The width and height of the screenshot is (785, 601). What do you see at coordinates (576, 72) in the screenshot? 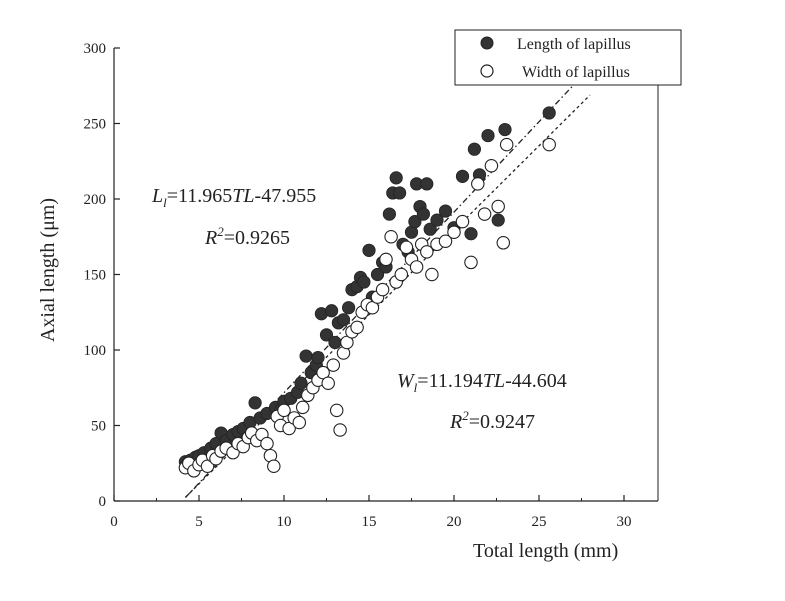
I see `legend-label-width: Width of lapillus` at bounding box center [576, 72].